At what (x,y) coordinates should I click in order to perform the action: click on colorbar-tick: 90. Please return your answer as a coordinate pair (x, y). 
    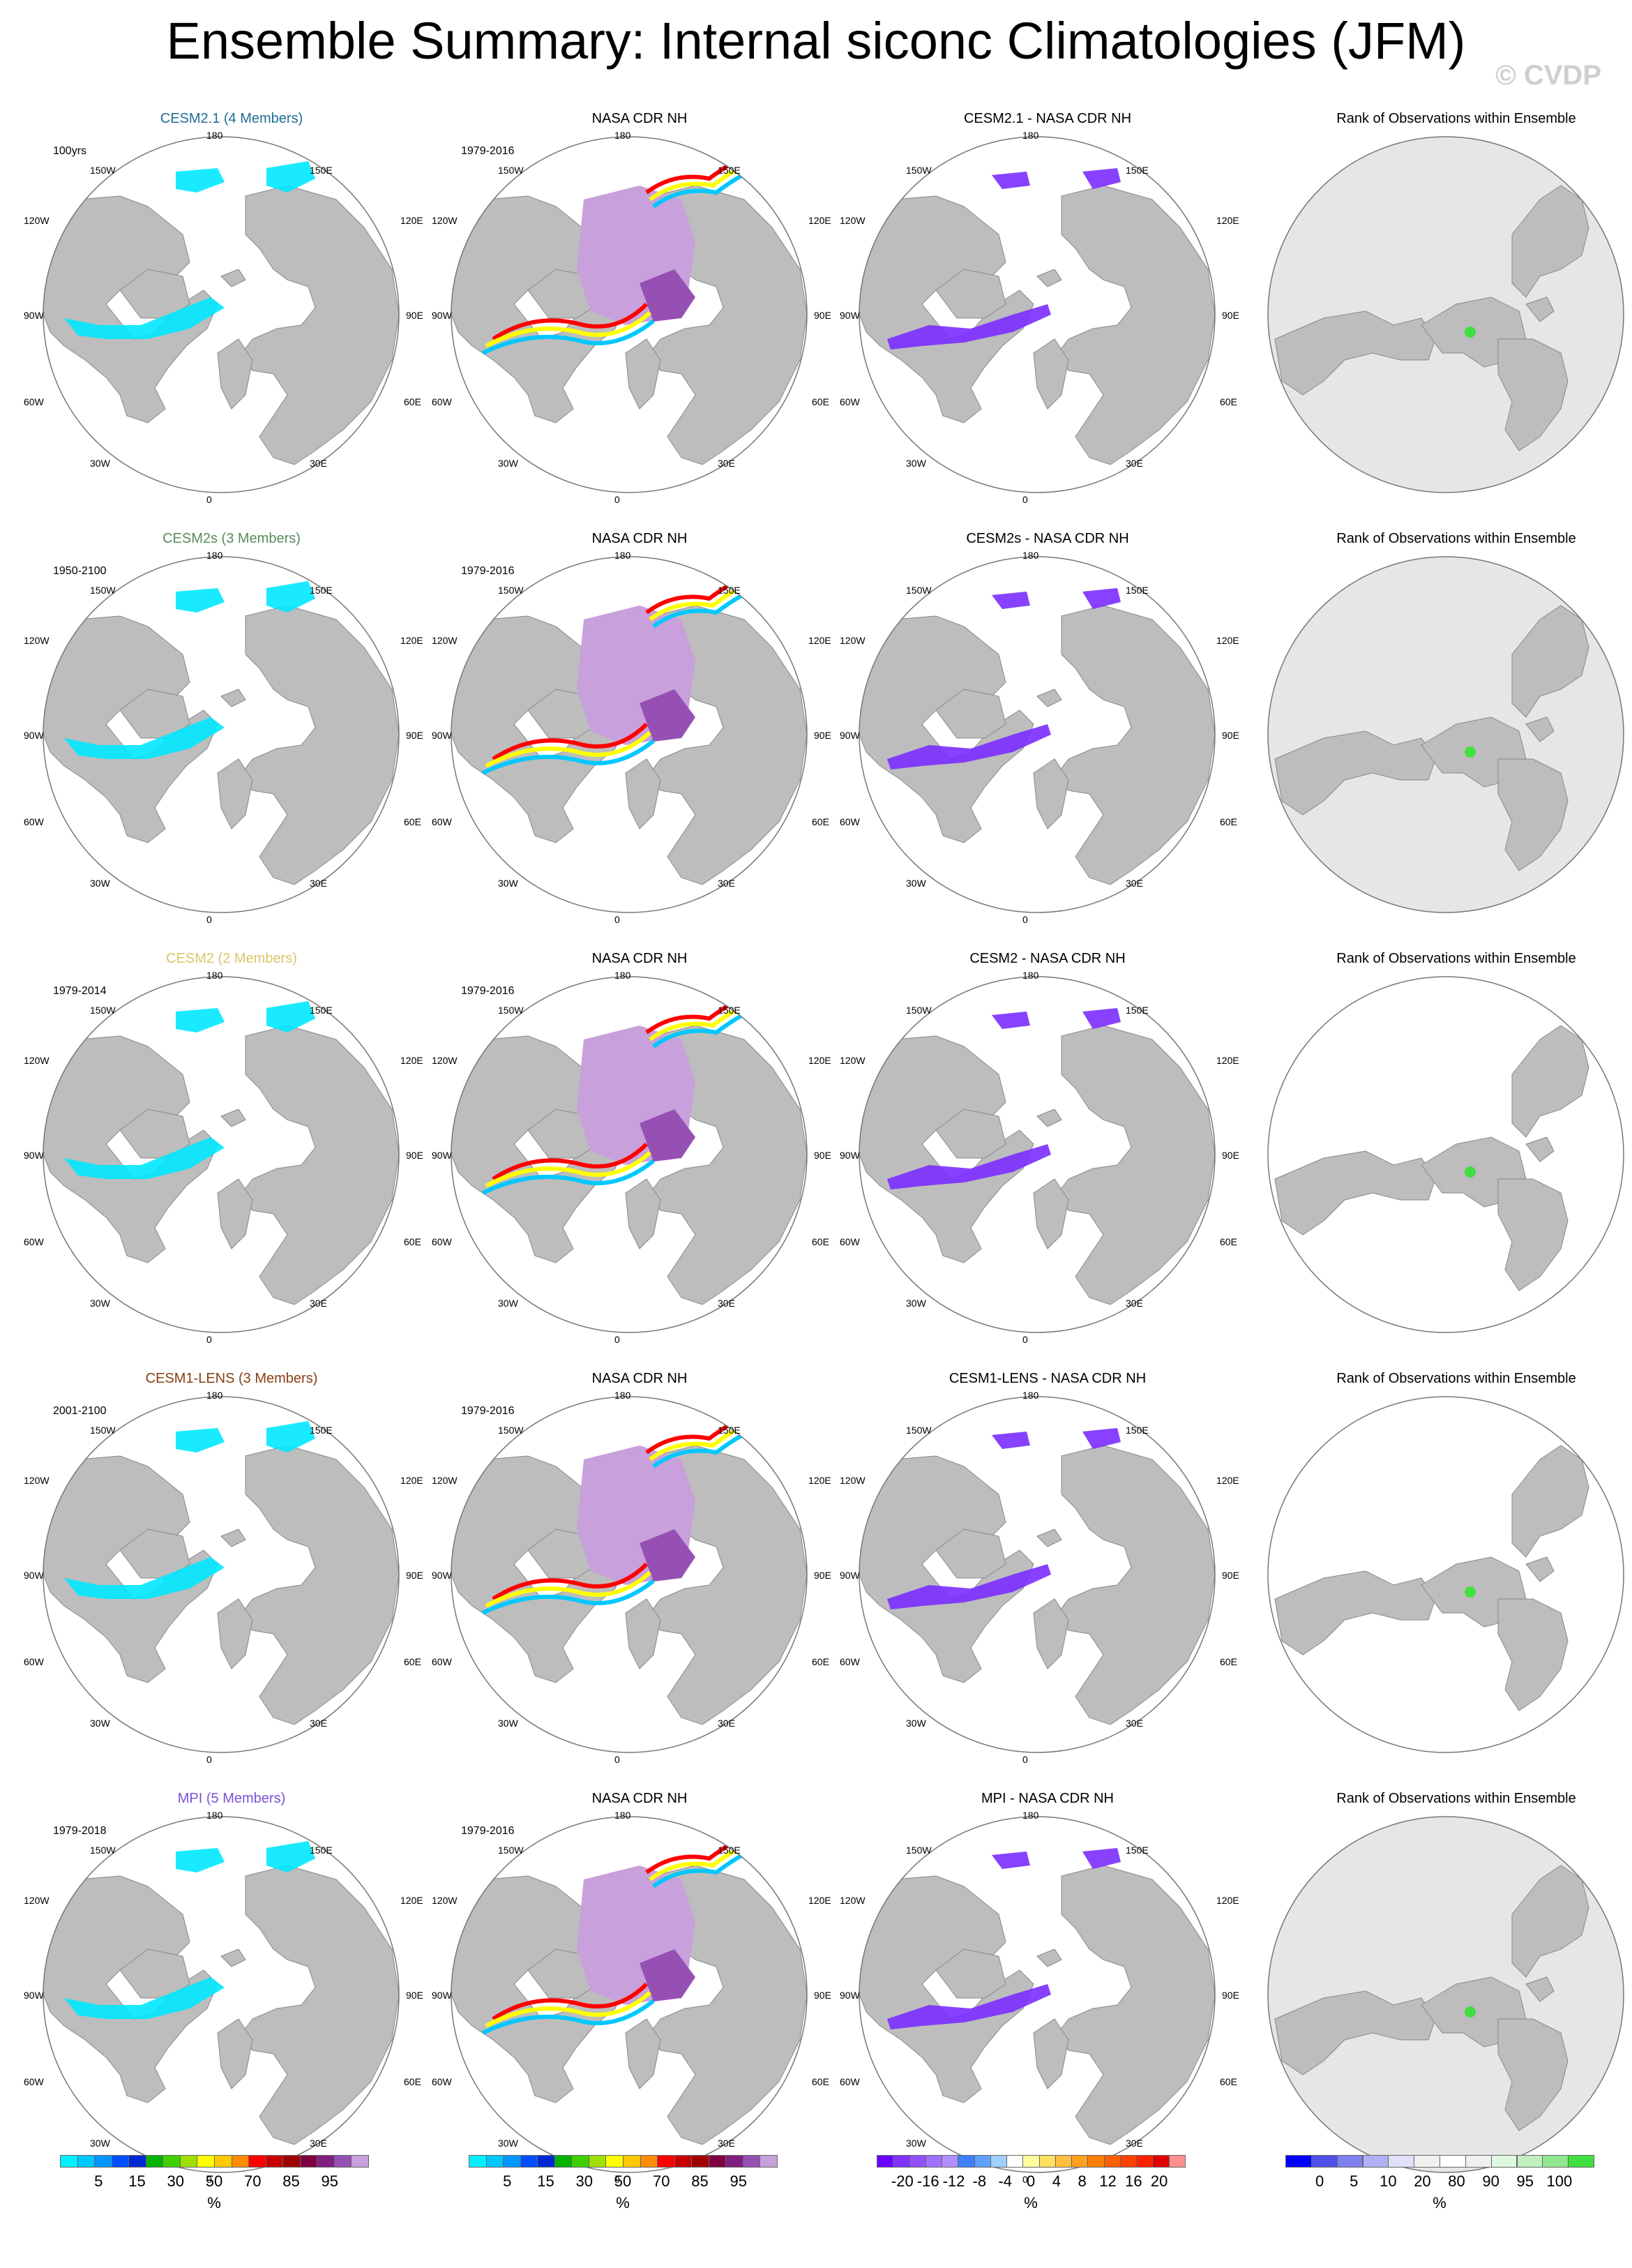
    Looking at the image, I should click on (1490, 2181).